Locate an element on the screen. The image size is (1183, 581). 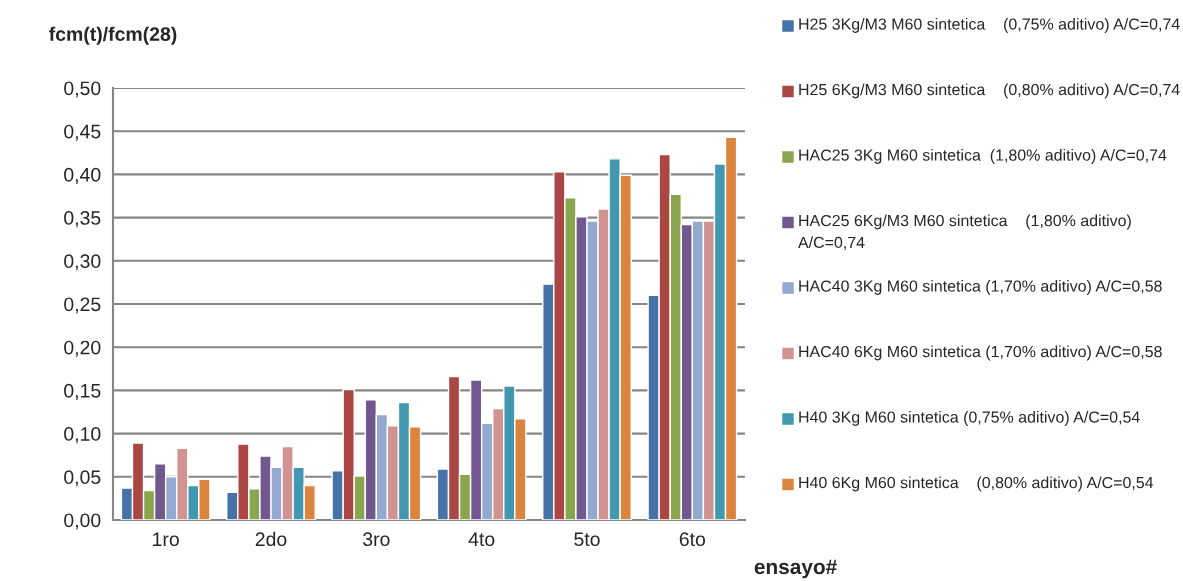
y-tick-label: 0,10 is located at coordinates (82, 435).